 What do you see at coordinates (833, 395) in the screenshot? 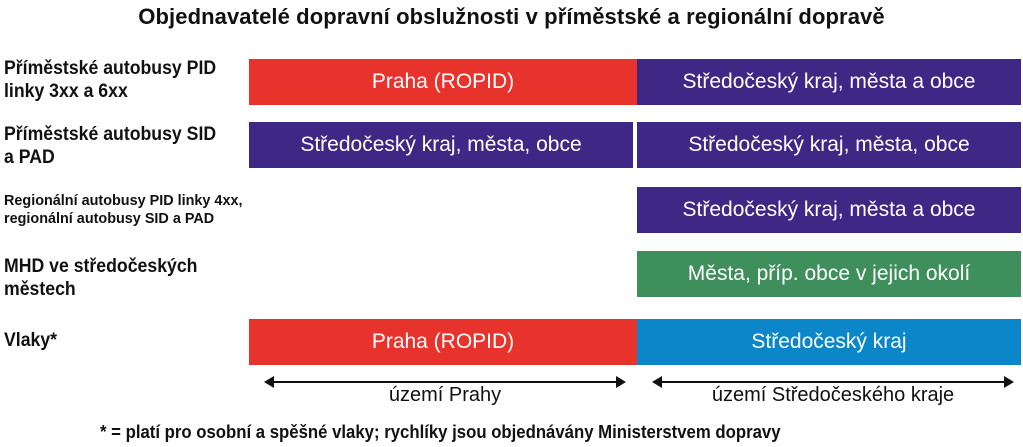
I see `axis-label-central-bohemia: území Středočeského kraje` at bounding box center [833, 395].